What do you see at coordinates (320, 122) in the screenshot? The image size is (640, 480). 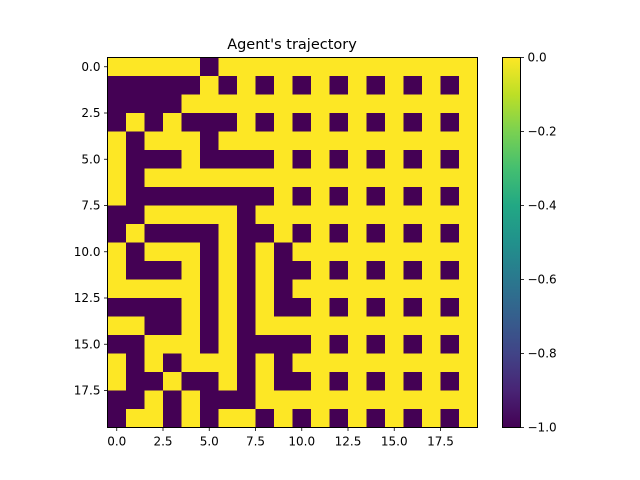 I see `heatmap-cell-r3-c11` at bounding box center [320, 122].